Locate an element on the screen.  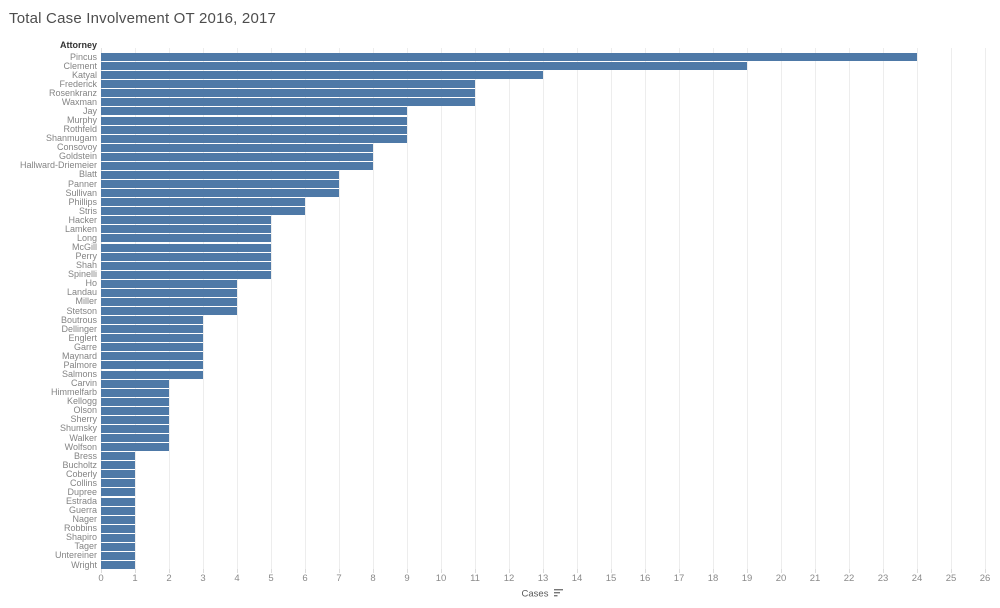
bar-goldstein is located at coordinates (237, 156).